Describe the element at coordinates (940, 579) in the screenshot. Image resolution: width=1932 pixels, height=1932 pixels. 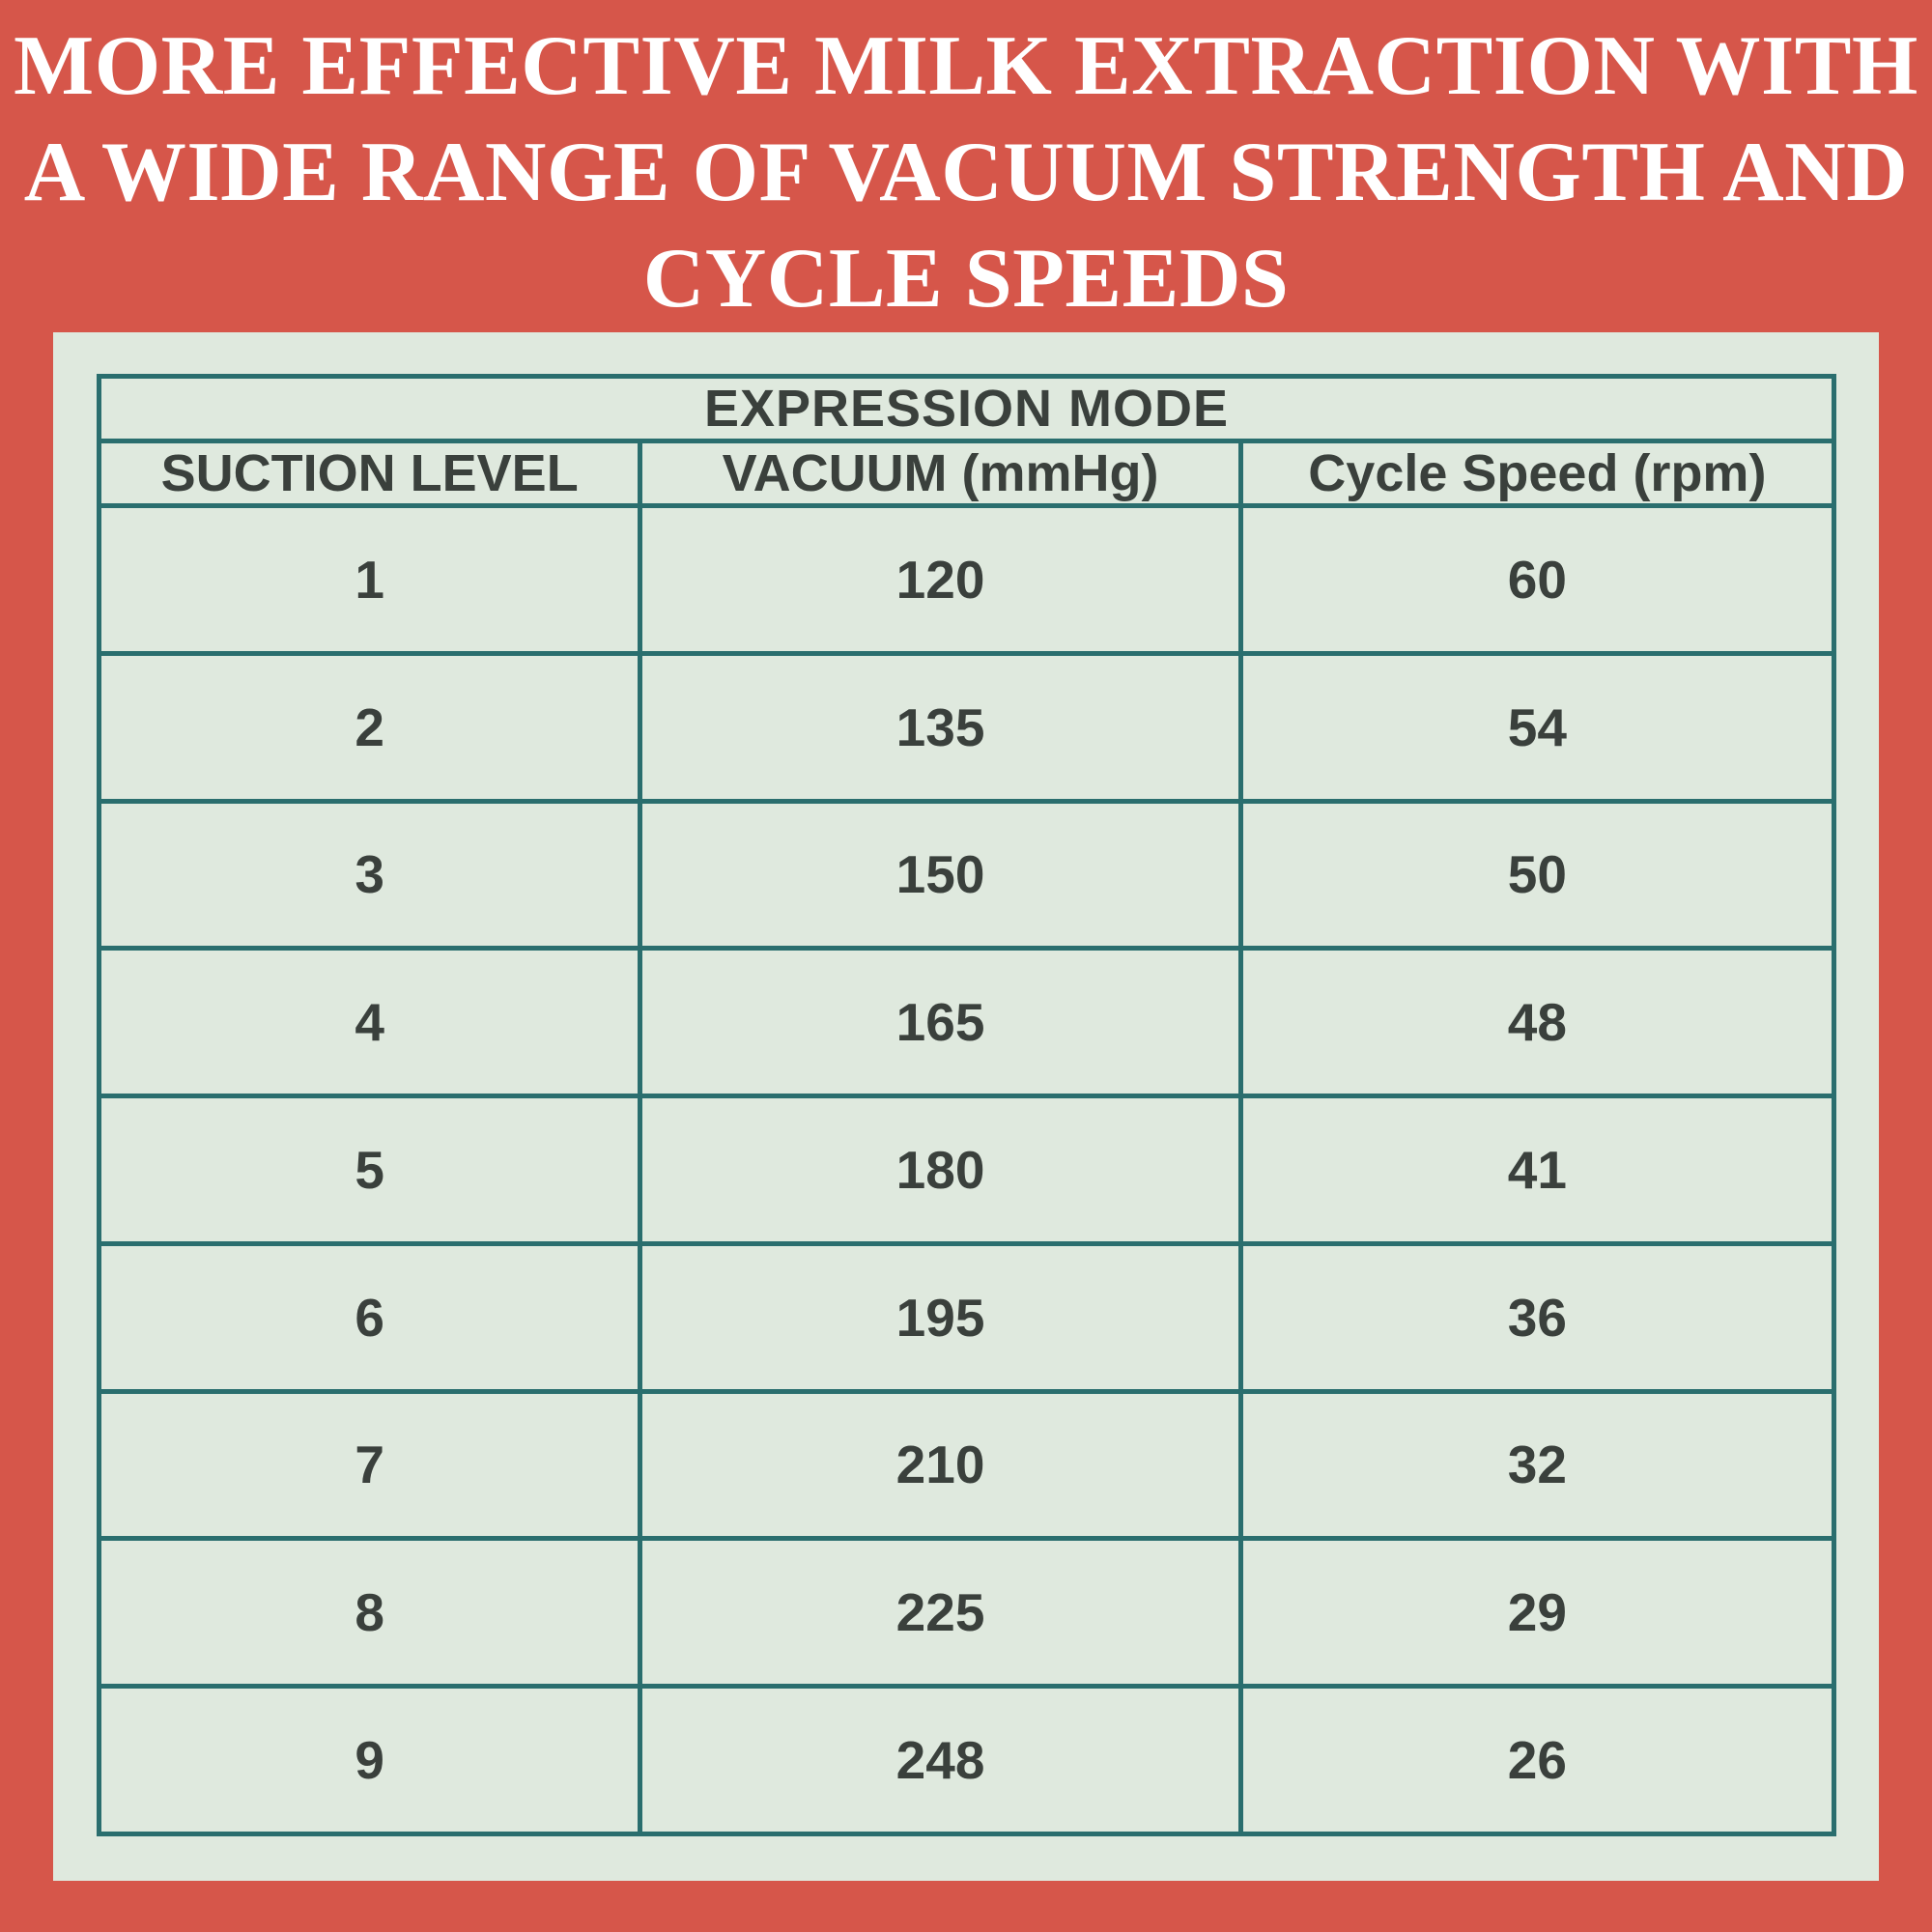
I see `vacuum-value: 120` at that location.